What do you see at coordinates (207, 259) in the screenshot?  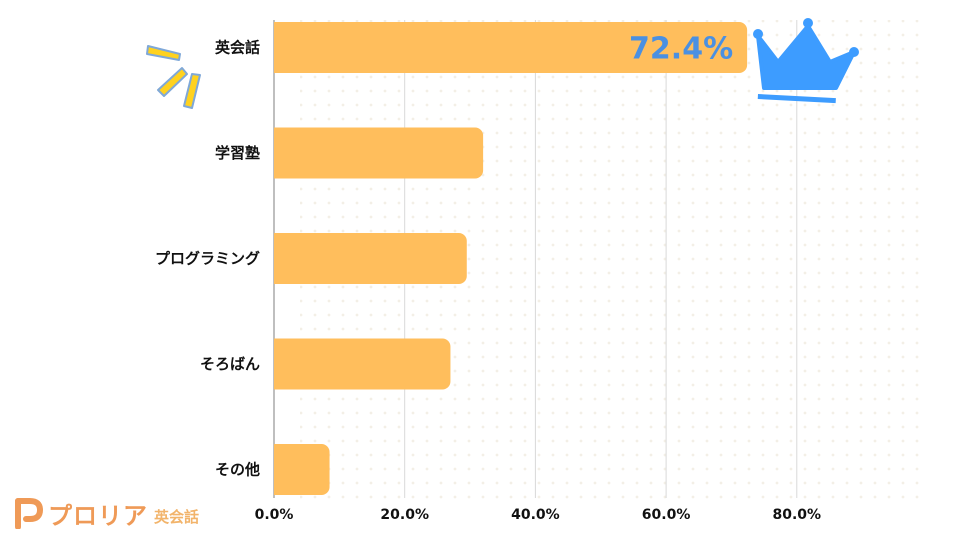 I see `category-label: プログラミング` at bounding box center [207, 259].